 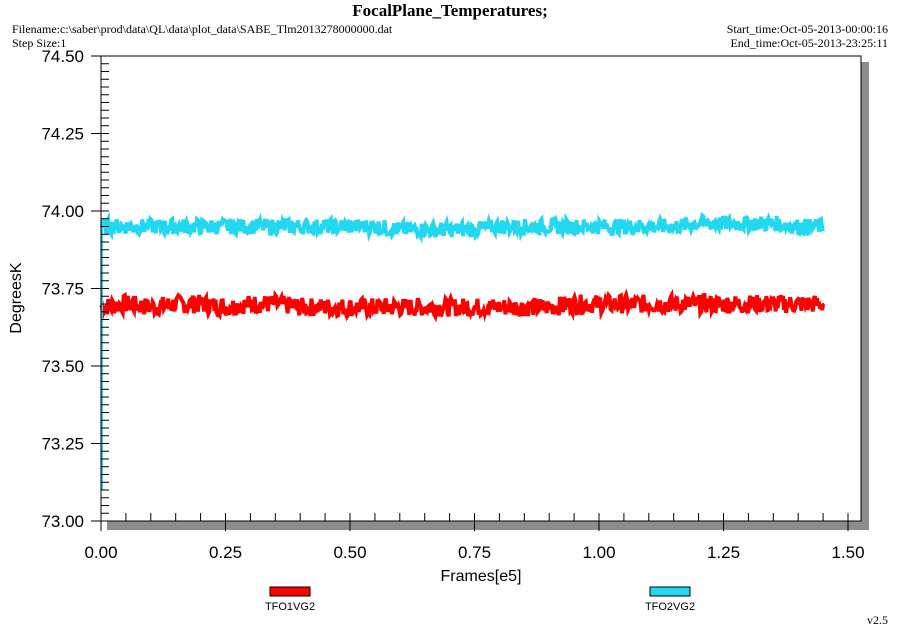 I want to click on y-ticks: 73.00 73.25 73.50 73.75 74.00 74.25 74.50, so click(x=71, y=289).